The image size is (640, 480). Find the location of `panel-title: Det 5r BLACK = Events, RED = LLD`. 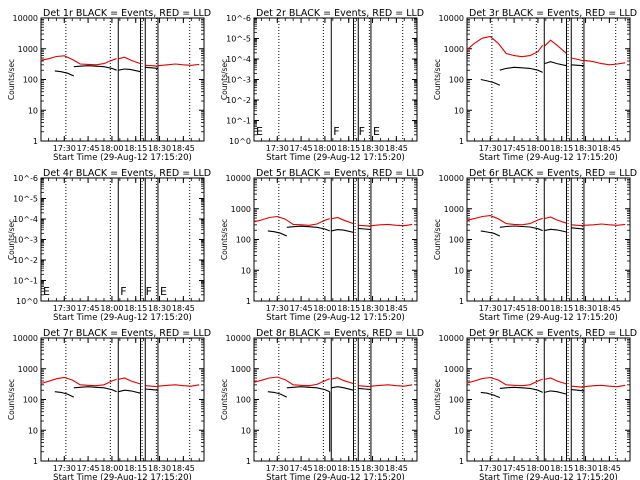

panel-title: Det 5r BLACK = Events, RED = LLD is located at coordinates (340, 173).